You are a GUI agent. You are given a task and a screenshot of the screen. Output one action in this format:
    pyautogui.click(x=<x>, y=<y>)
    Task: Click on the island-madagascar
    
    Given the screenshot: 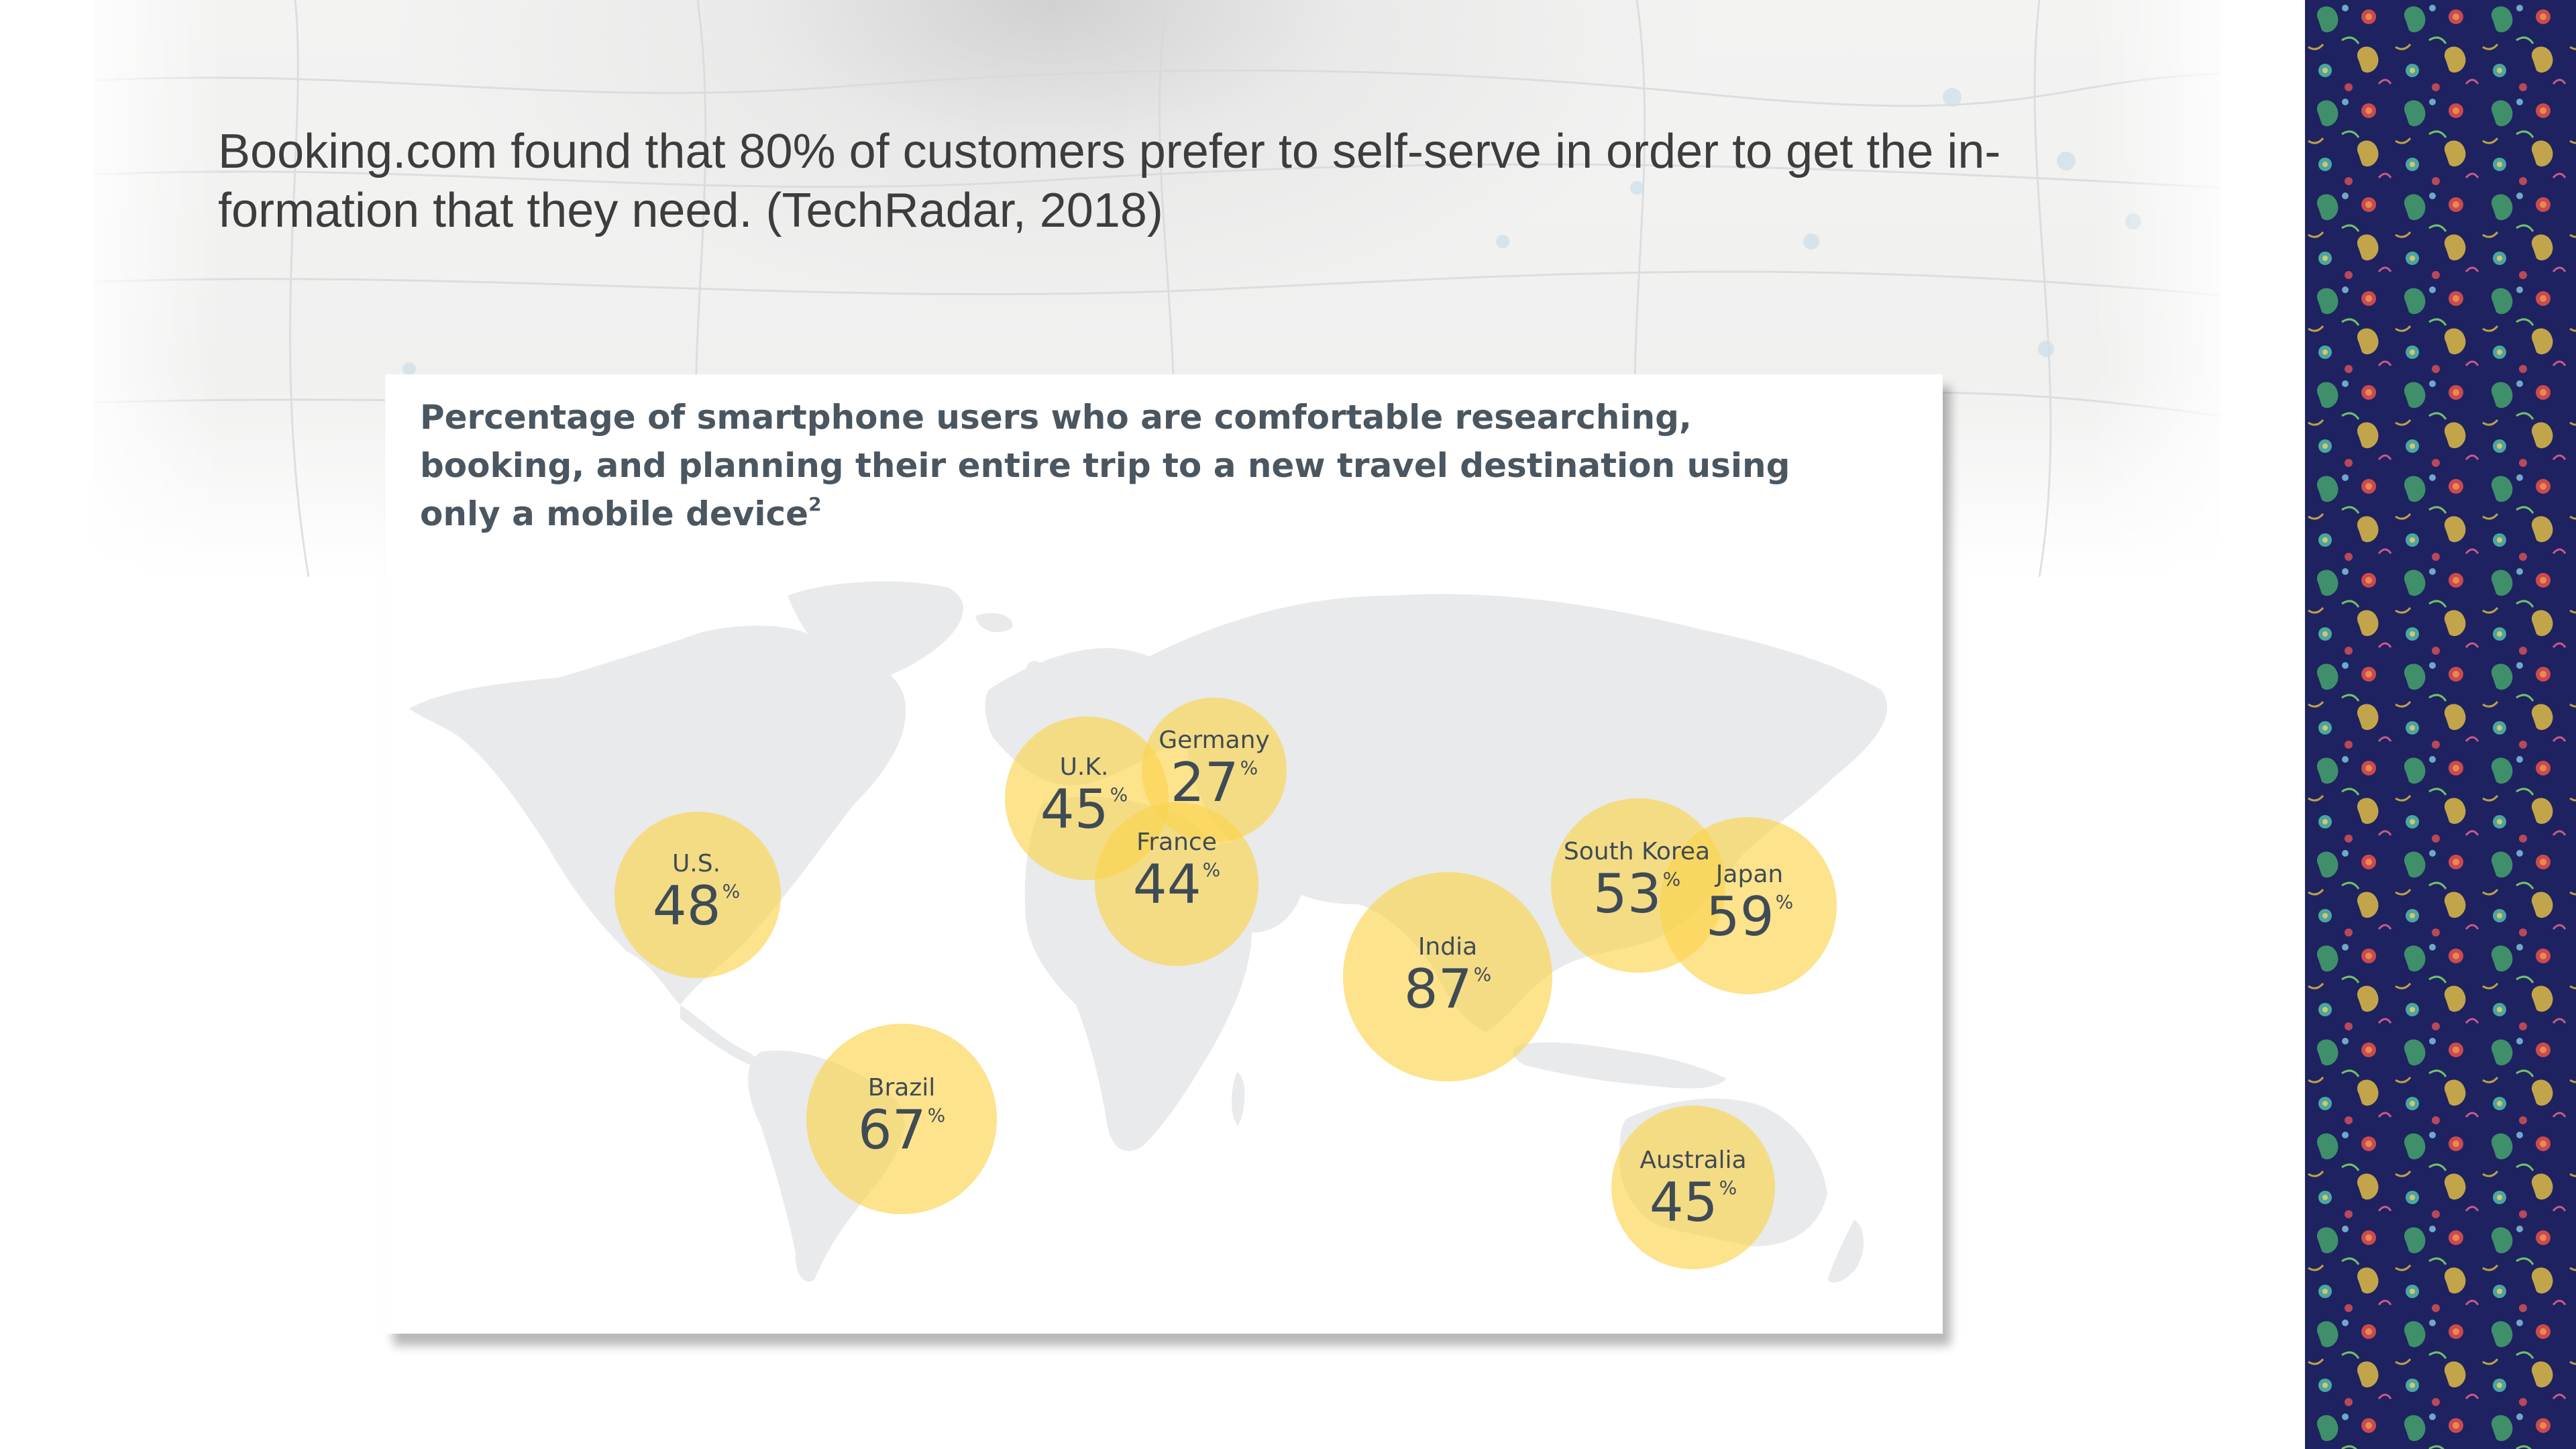 What is the action you would take?
    pyautogui.click(x=1238, y=1099)
    